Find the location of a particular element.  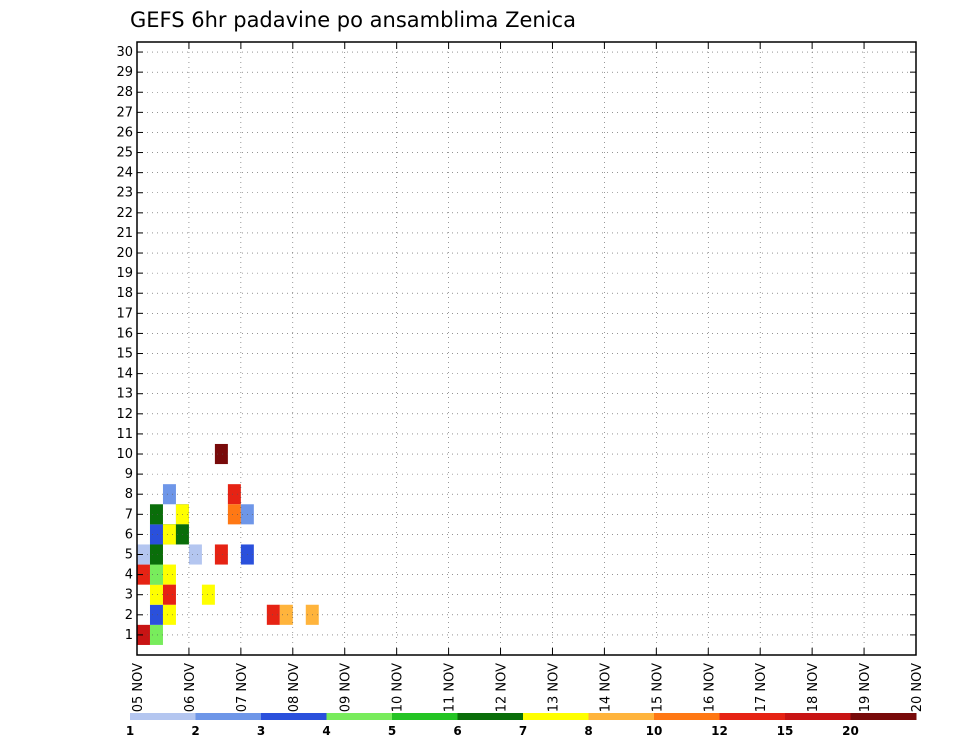

y-tick-label: 15 is located at coordinates (124, 354).